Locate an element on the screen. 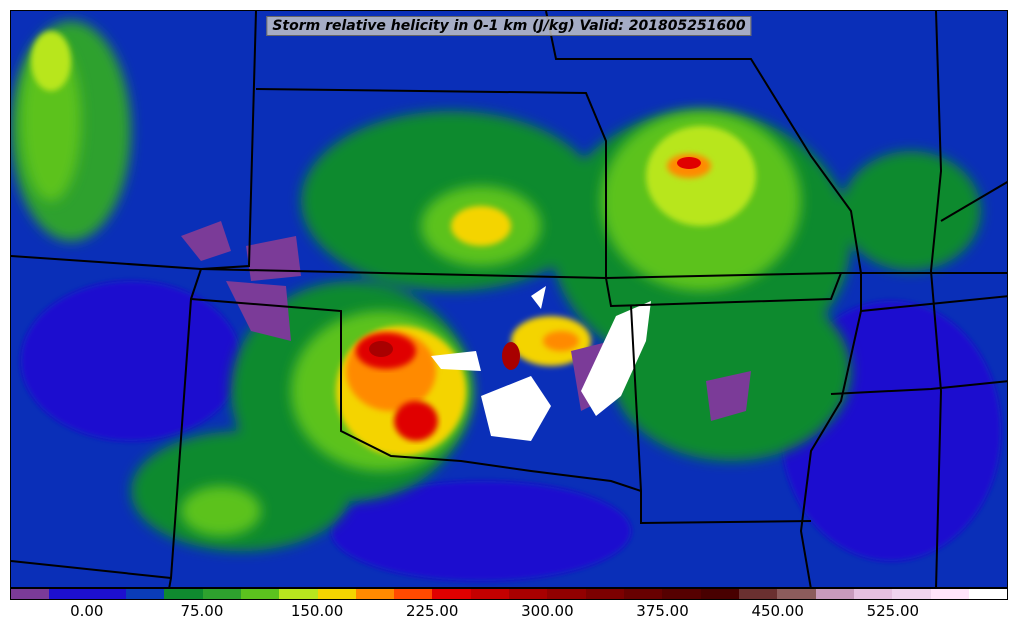 This screenshot has height=633, width=1018. colorbar-tick-label: 525.00 is located at coordinates (893, 611).